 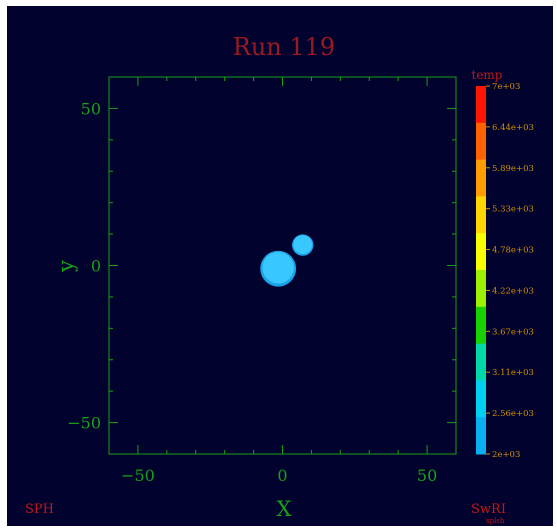 What do you see at coordinates (487, 75) in the screenshot?
I see `colorbar-title: temp` at bounding box center [487, 75].